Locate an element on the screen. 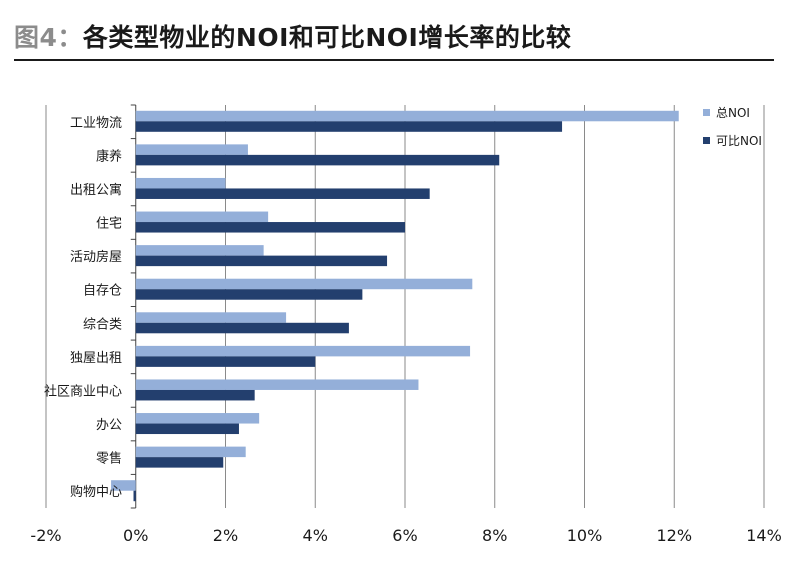  x-tick-label: 8% is located at coordinates (494, 535).